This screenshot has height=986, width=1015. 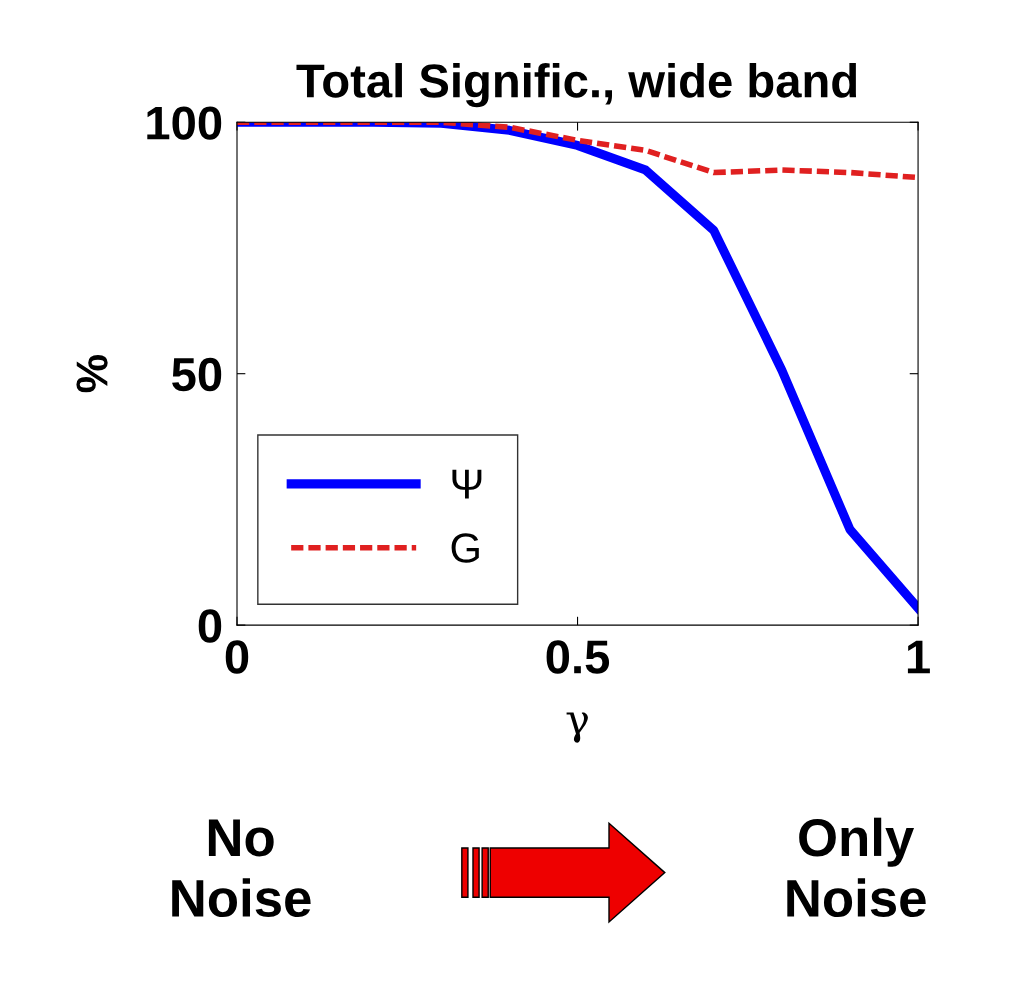 I want to click on x-tick-label: 1, so click(x=918, y=657).